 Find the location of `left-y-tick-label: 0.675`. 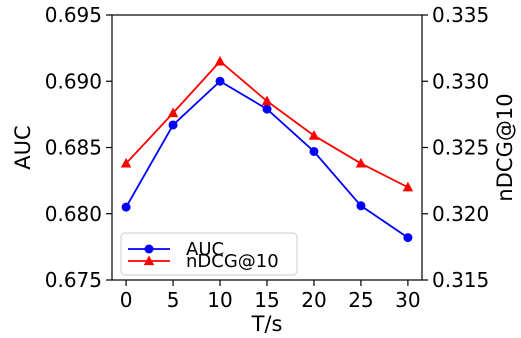

left-y-tick-label: 0.675 is located at coordinates (73, 280).